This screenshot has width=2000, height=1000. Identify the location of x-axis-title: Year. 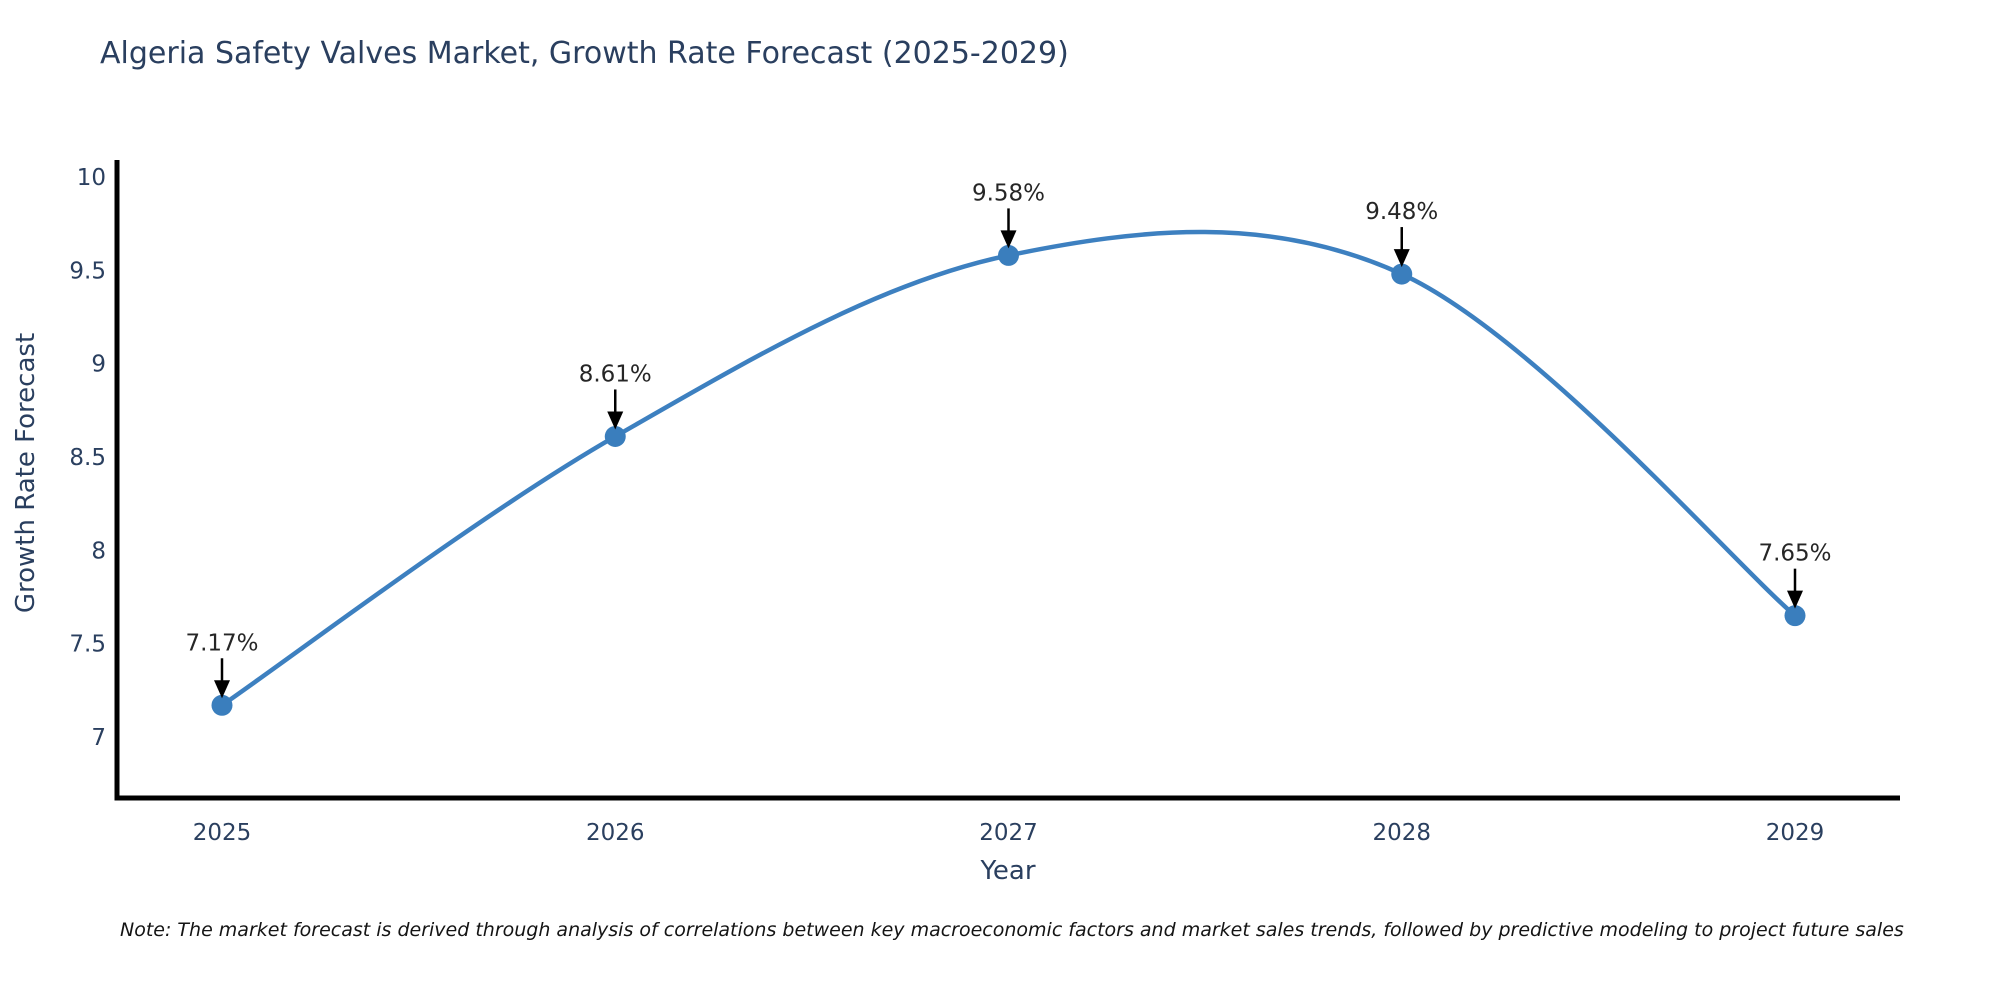
(1008, 871).